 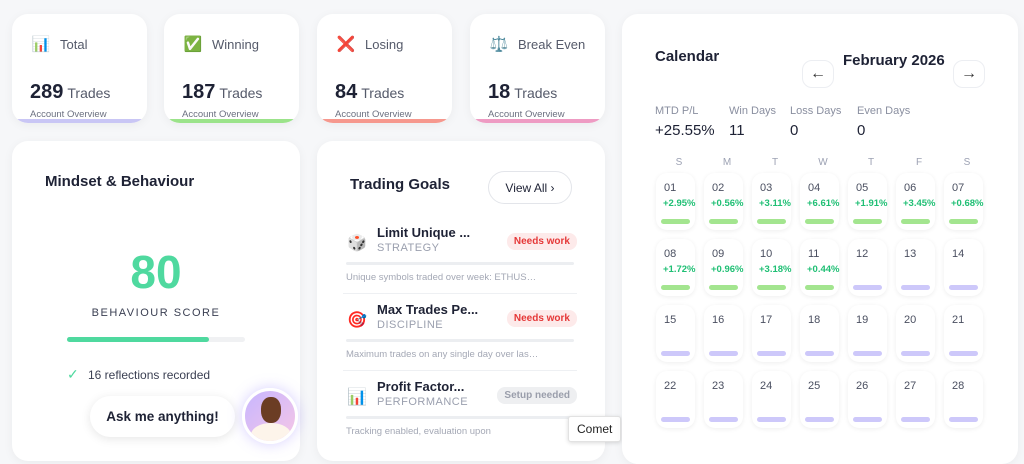 I want to click on calendar-day: 03 +3.11%, so click(x=771, y=201).